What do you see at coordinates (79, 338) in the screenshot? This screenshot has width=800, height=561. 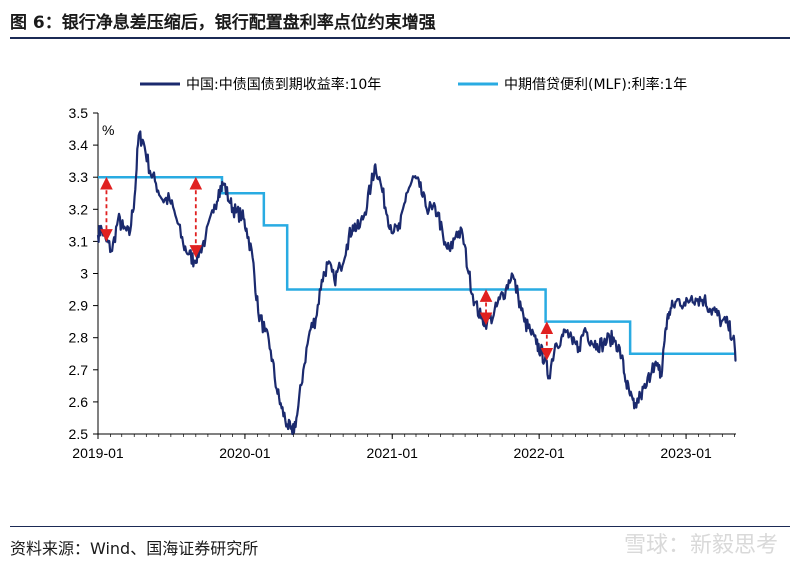 I see `y-tick-label: 2.8` at bounding box center [79, 338].